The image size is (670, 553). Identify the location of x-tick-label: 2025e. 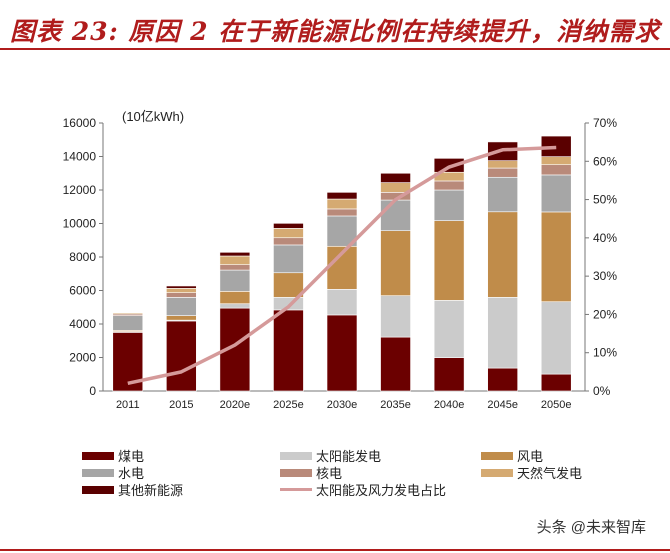
(288, 405).